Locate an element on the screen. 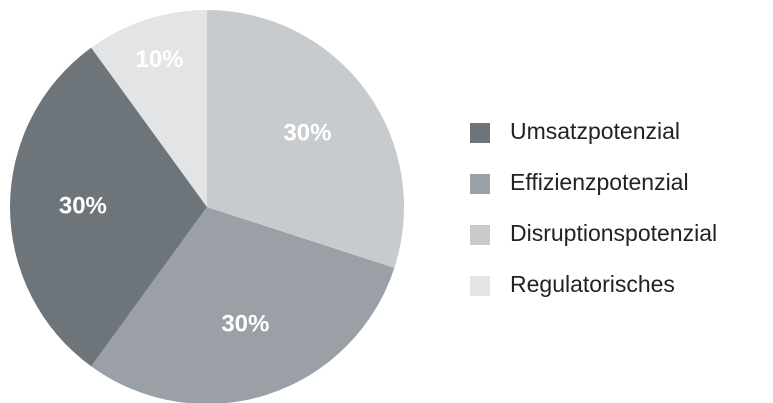 The width and height of the screenshot is (773, 403). legend-label: Umsatzpotenzial is located at coordinates (595, 131).